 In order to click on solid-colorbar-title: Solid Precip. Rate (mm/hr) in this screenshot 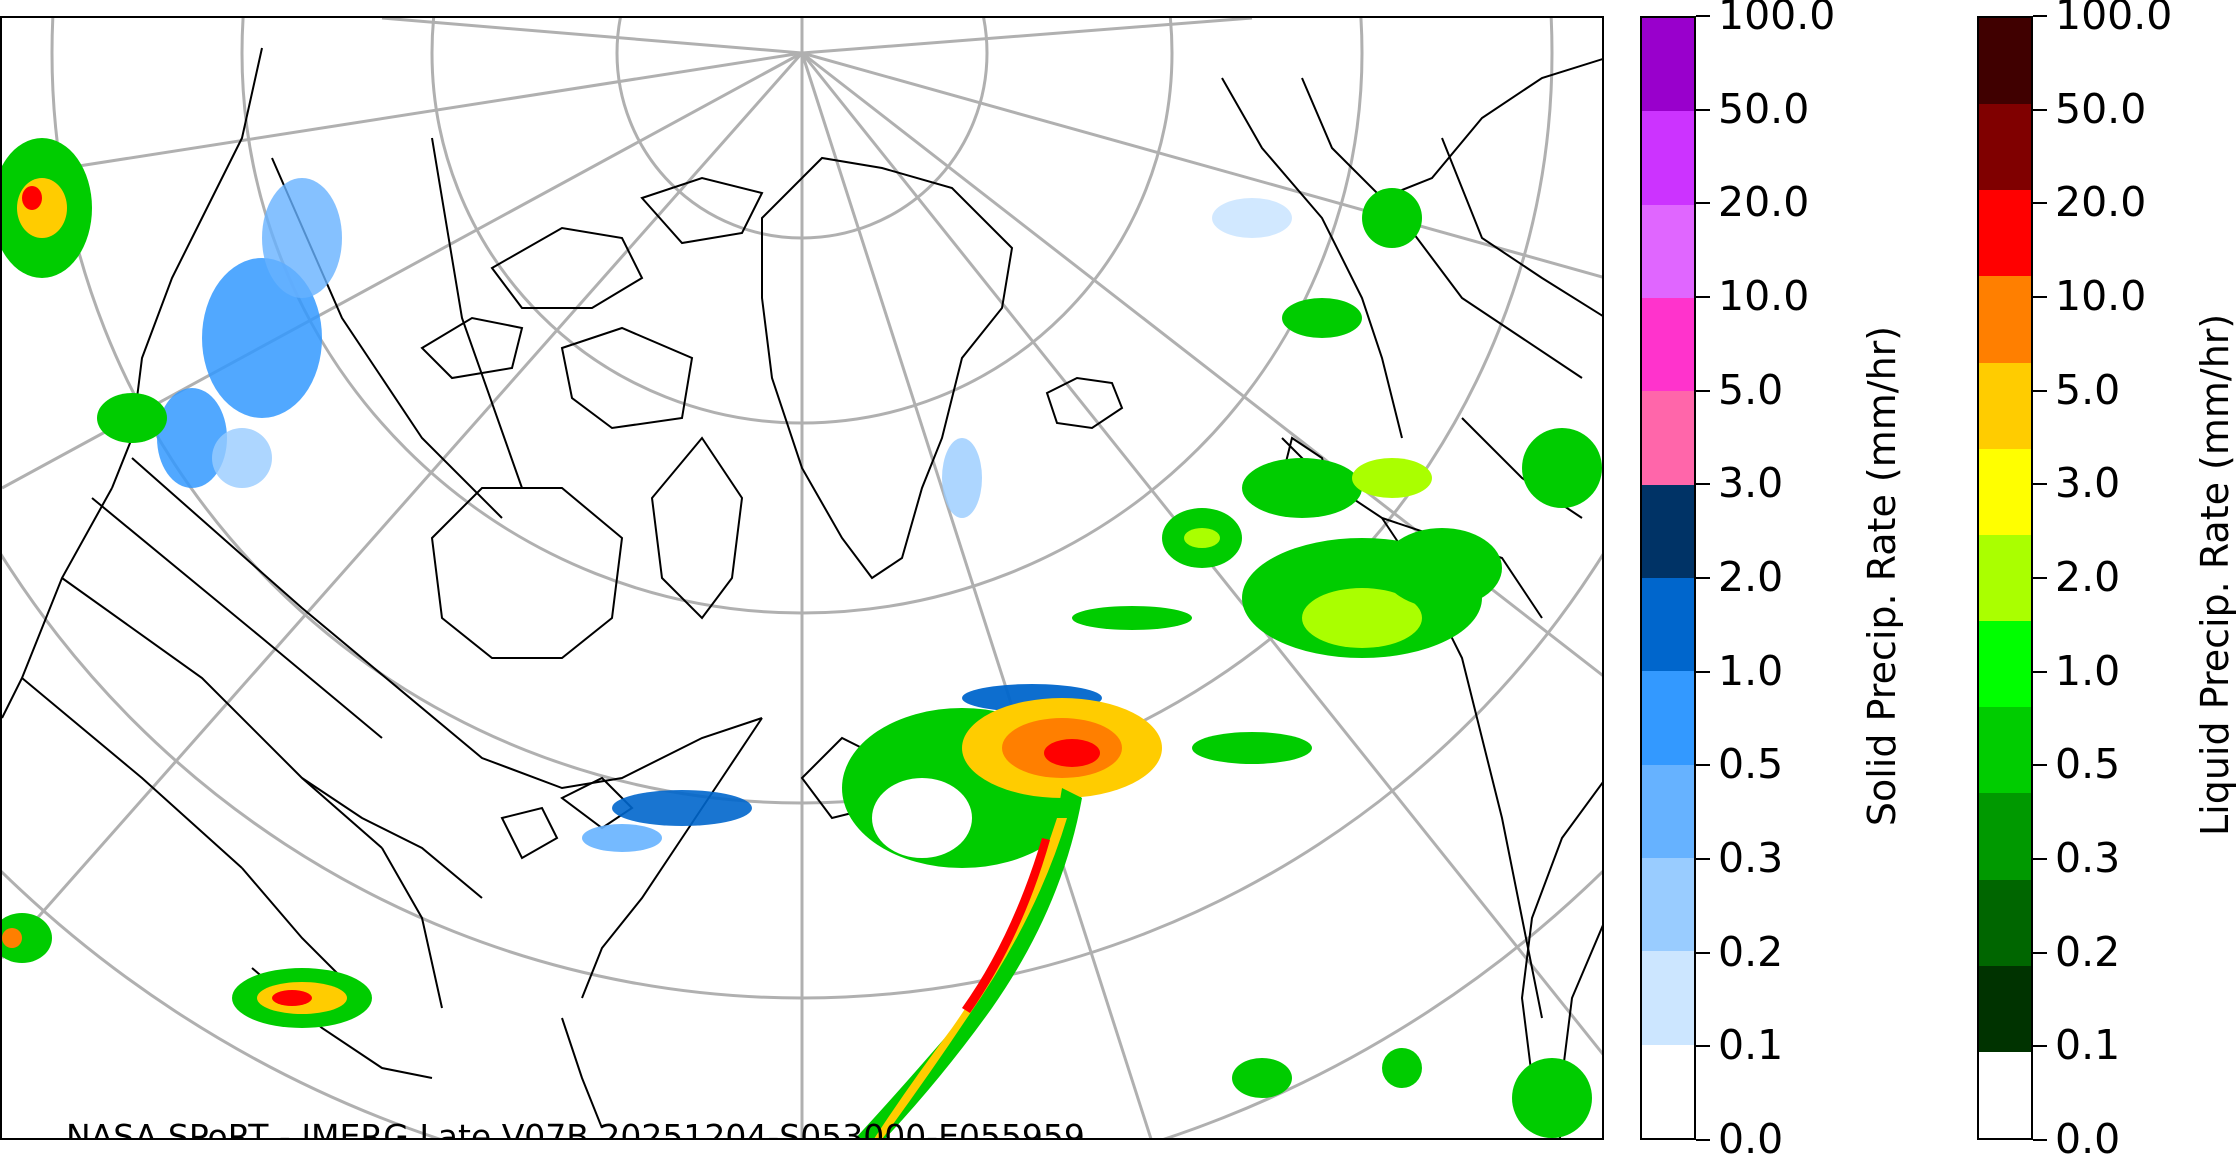, I will do `click(1882, 576)`.